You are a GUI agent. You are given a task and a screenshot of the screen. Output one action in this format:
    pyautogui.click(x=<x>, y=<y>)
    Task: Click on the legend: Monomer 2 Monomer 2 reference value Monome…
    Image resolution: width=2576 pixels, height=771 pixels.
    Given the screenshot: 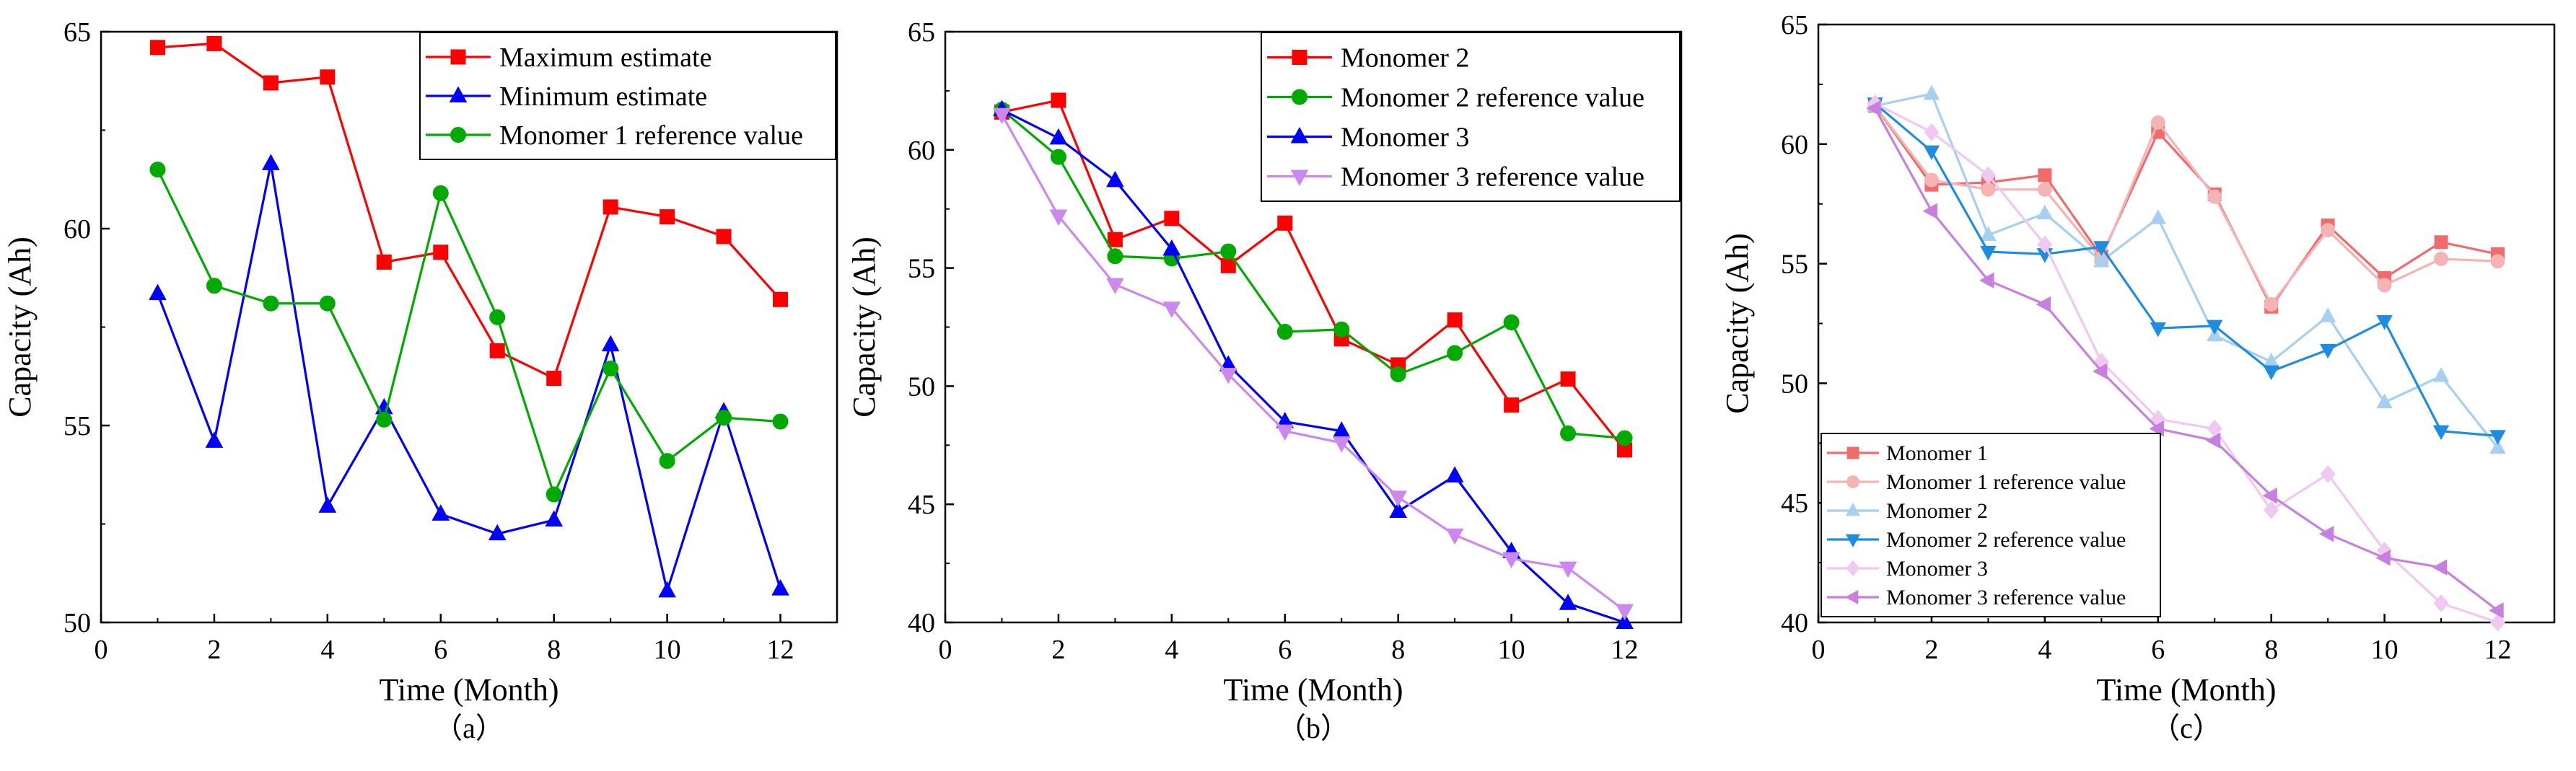 What is the action you would take?
    pyautogui.click(x=1471, y=117)
    